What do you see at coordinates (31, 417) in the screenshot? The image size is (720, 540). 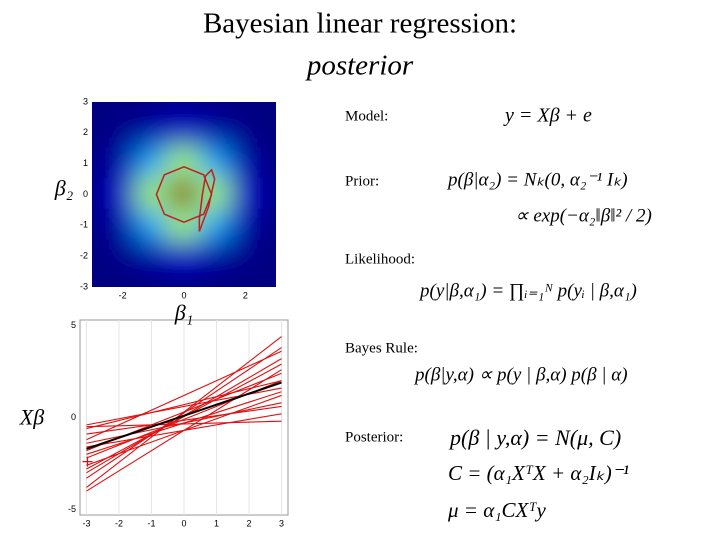 I see `y-axis-label: Xβ` at bounding box center [31, 417].